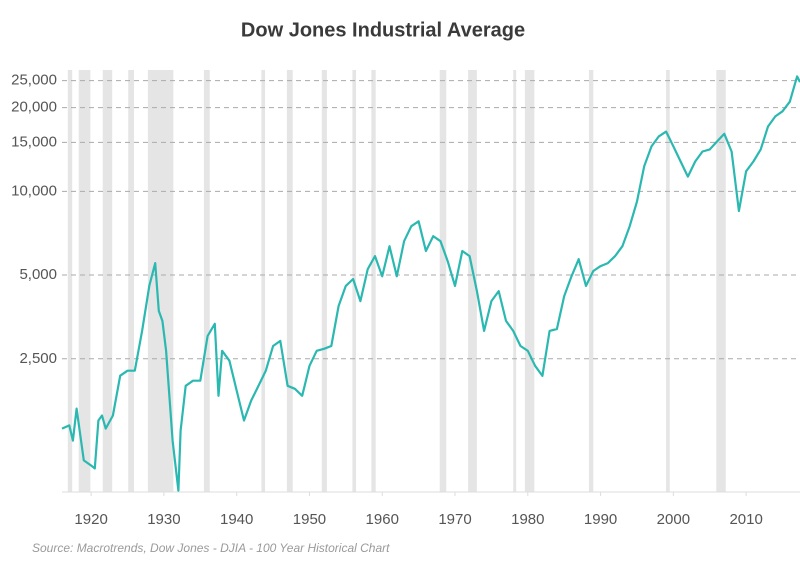  I want to click on y-tick-label: 15,000, so click(34, 141).